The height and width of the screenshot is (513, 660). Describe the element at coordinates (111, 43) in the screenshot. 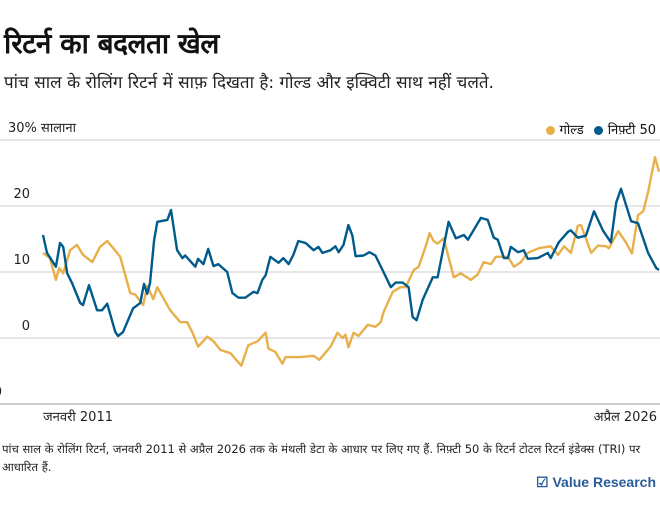

I see `chart-title: रिटर्न का बदलता खेल` at that location.